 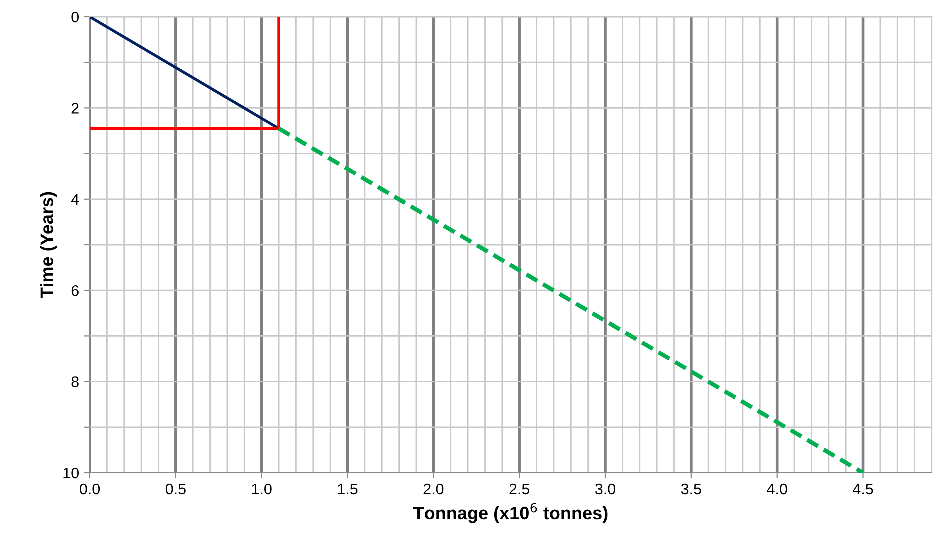 I want to click on y-tick-label: 10, so click(x=71, y=473).